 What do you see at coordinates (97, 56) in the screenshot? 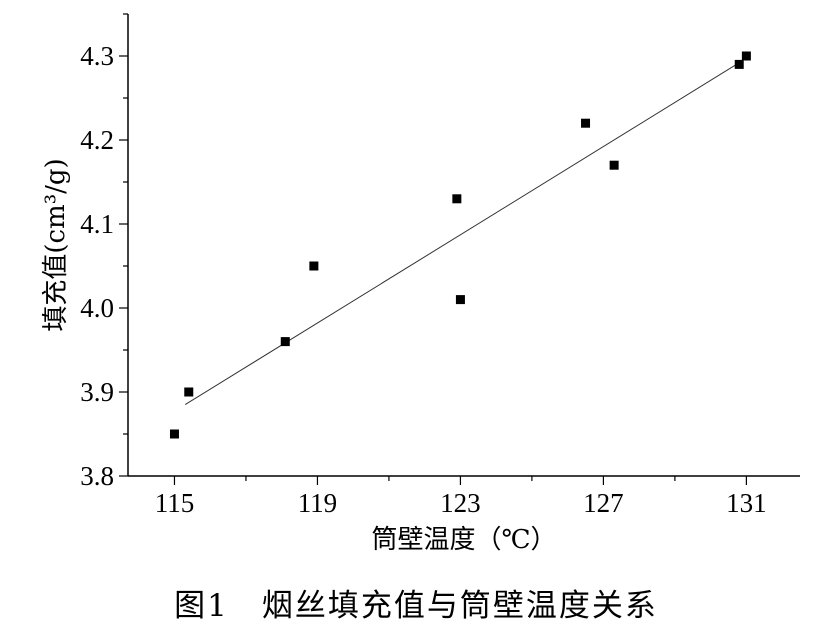
I see `y-tick-label: 4.3` at bounding box center [97, 56].